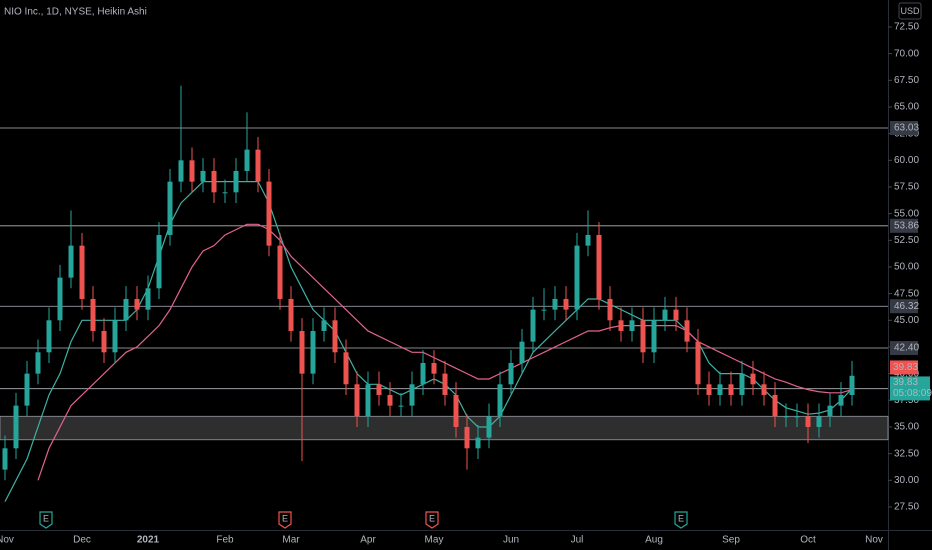 Image resolution: width=932 pixels, height=550 pixels. I want to click on y-tick-label: 70.00, so click(906, 53).